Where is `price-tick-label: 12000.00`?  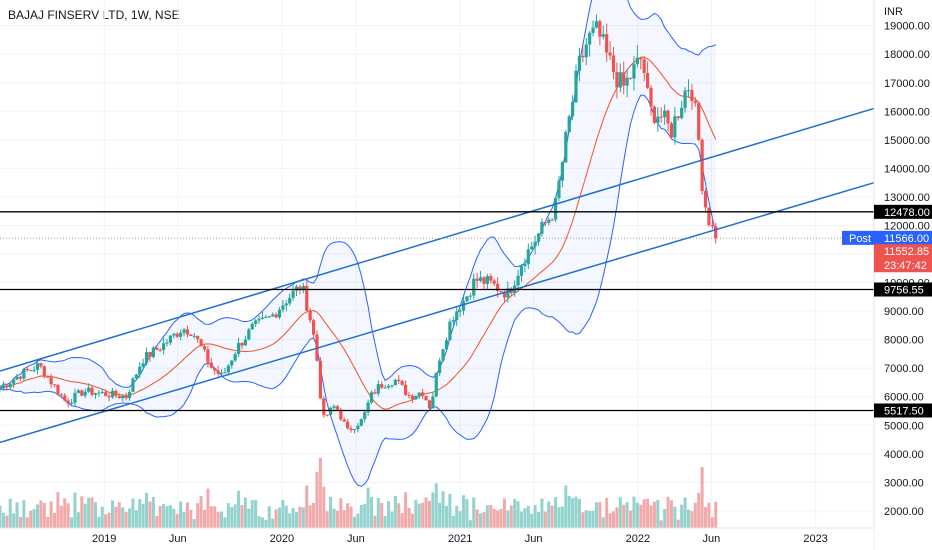
price-tick-label: 12000.00 is located at coordinates (907, 226).